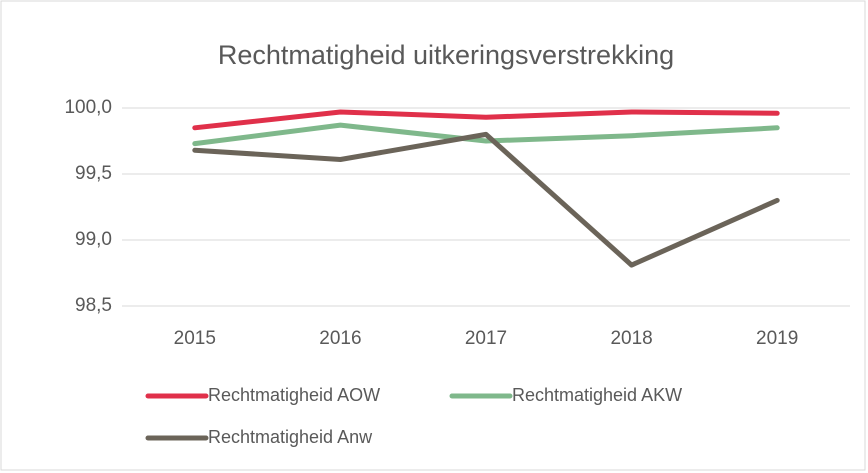 The width and height of the screenshot is (868, 473). Describe the element at coordinates (93, 305) in the screenshot. I see `y-tick-label: 98,5` at that location.